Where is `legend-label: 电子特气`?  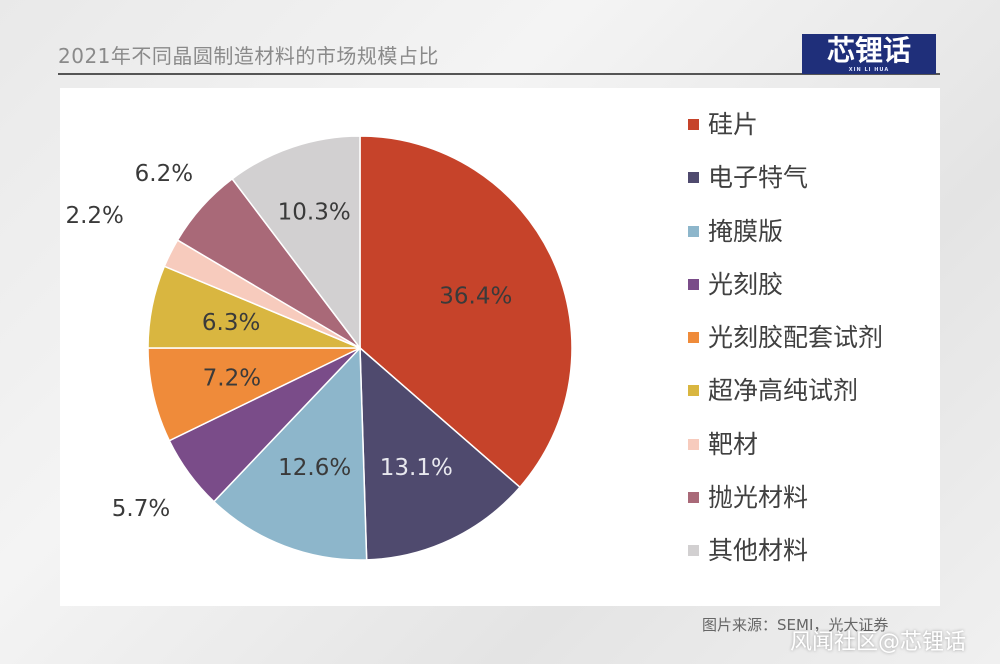
legend-label: 电子特气 is located at coordinates (758, 178).